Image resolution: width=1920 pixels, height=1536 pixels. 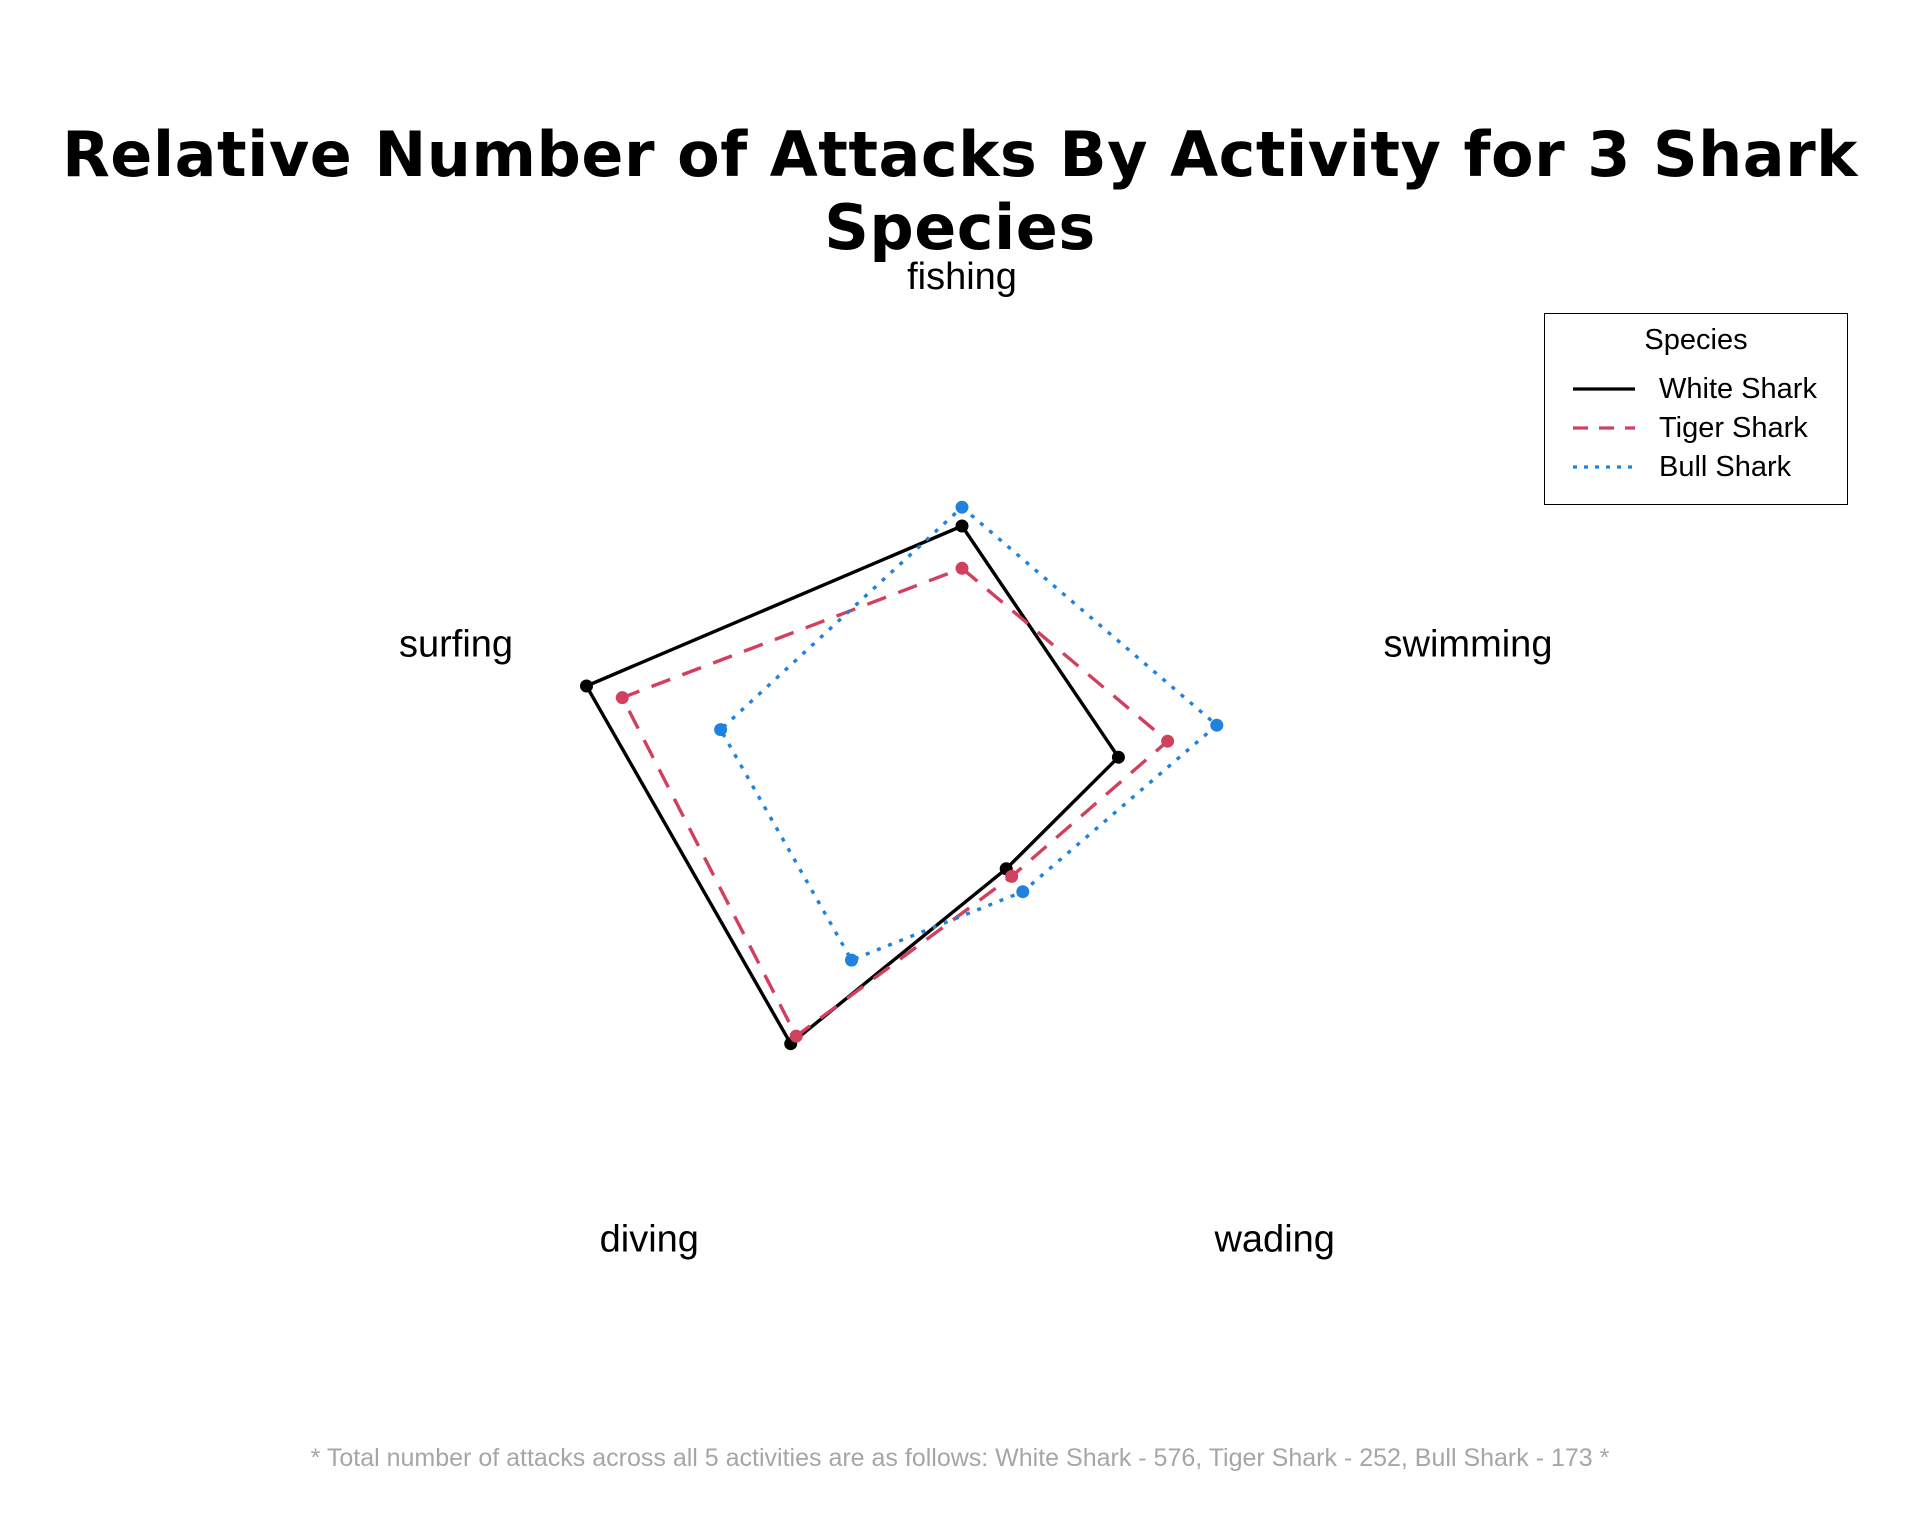 I want to click on point-tiger-shark-surfing, so click(x=622, y=698).